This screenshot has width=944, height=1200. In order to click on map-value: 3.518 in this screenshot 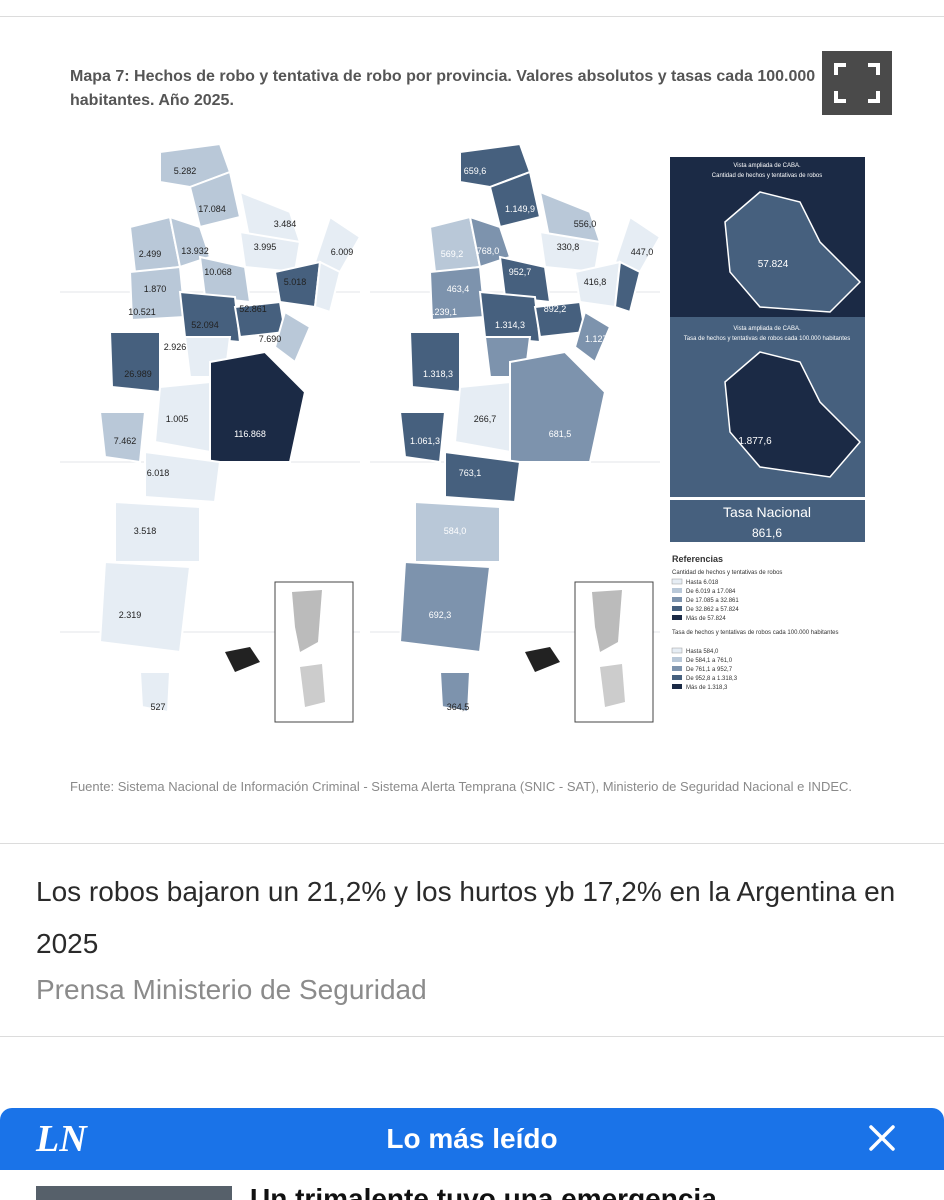, I will do `click(145, 531)`.